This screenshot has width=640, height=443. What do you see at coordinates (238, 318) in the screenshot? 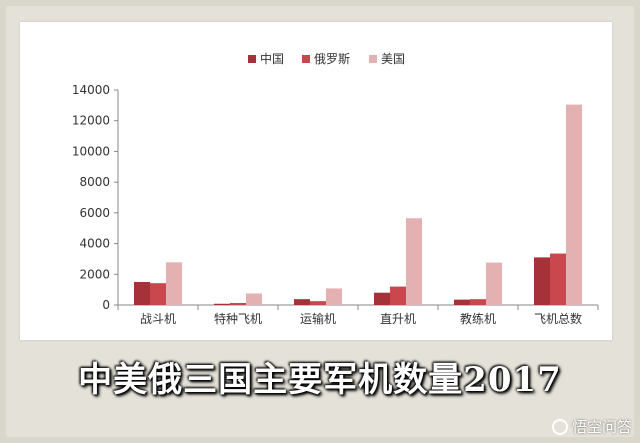
I see `x-tick-label: 特种飞机` at bounding box center [238, 318].